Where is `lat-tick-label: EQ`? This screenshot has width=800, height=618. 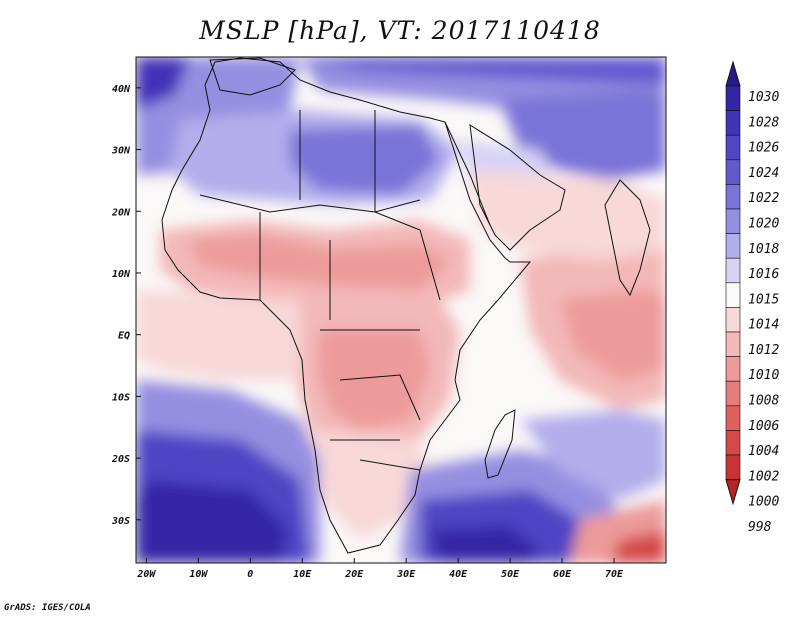 lat-tick-label: EQ is located at coordinates (124, 336).